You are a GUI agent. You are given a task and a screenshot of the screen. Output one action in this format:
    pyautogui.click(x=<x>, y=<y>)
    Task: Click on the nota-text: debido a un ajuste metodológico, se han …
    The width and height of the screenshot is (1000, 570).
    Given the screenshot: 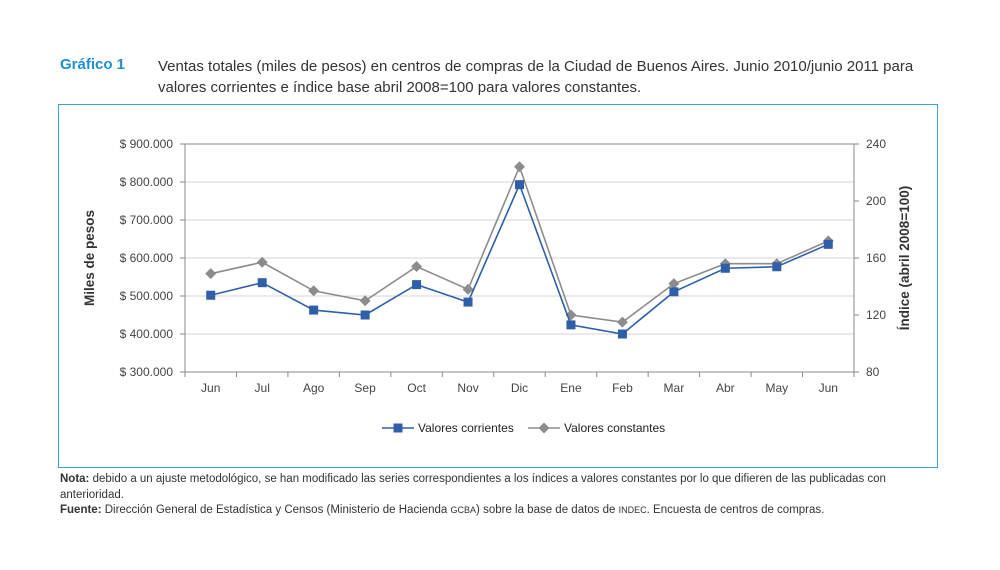 What is the action you would take?
    pyautogui.click(x=473, y=487)
    